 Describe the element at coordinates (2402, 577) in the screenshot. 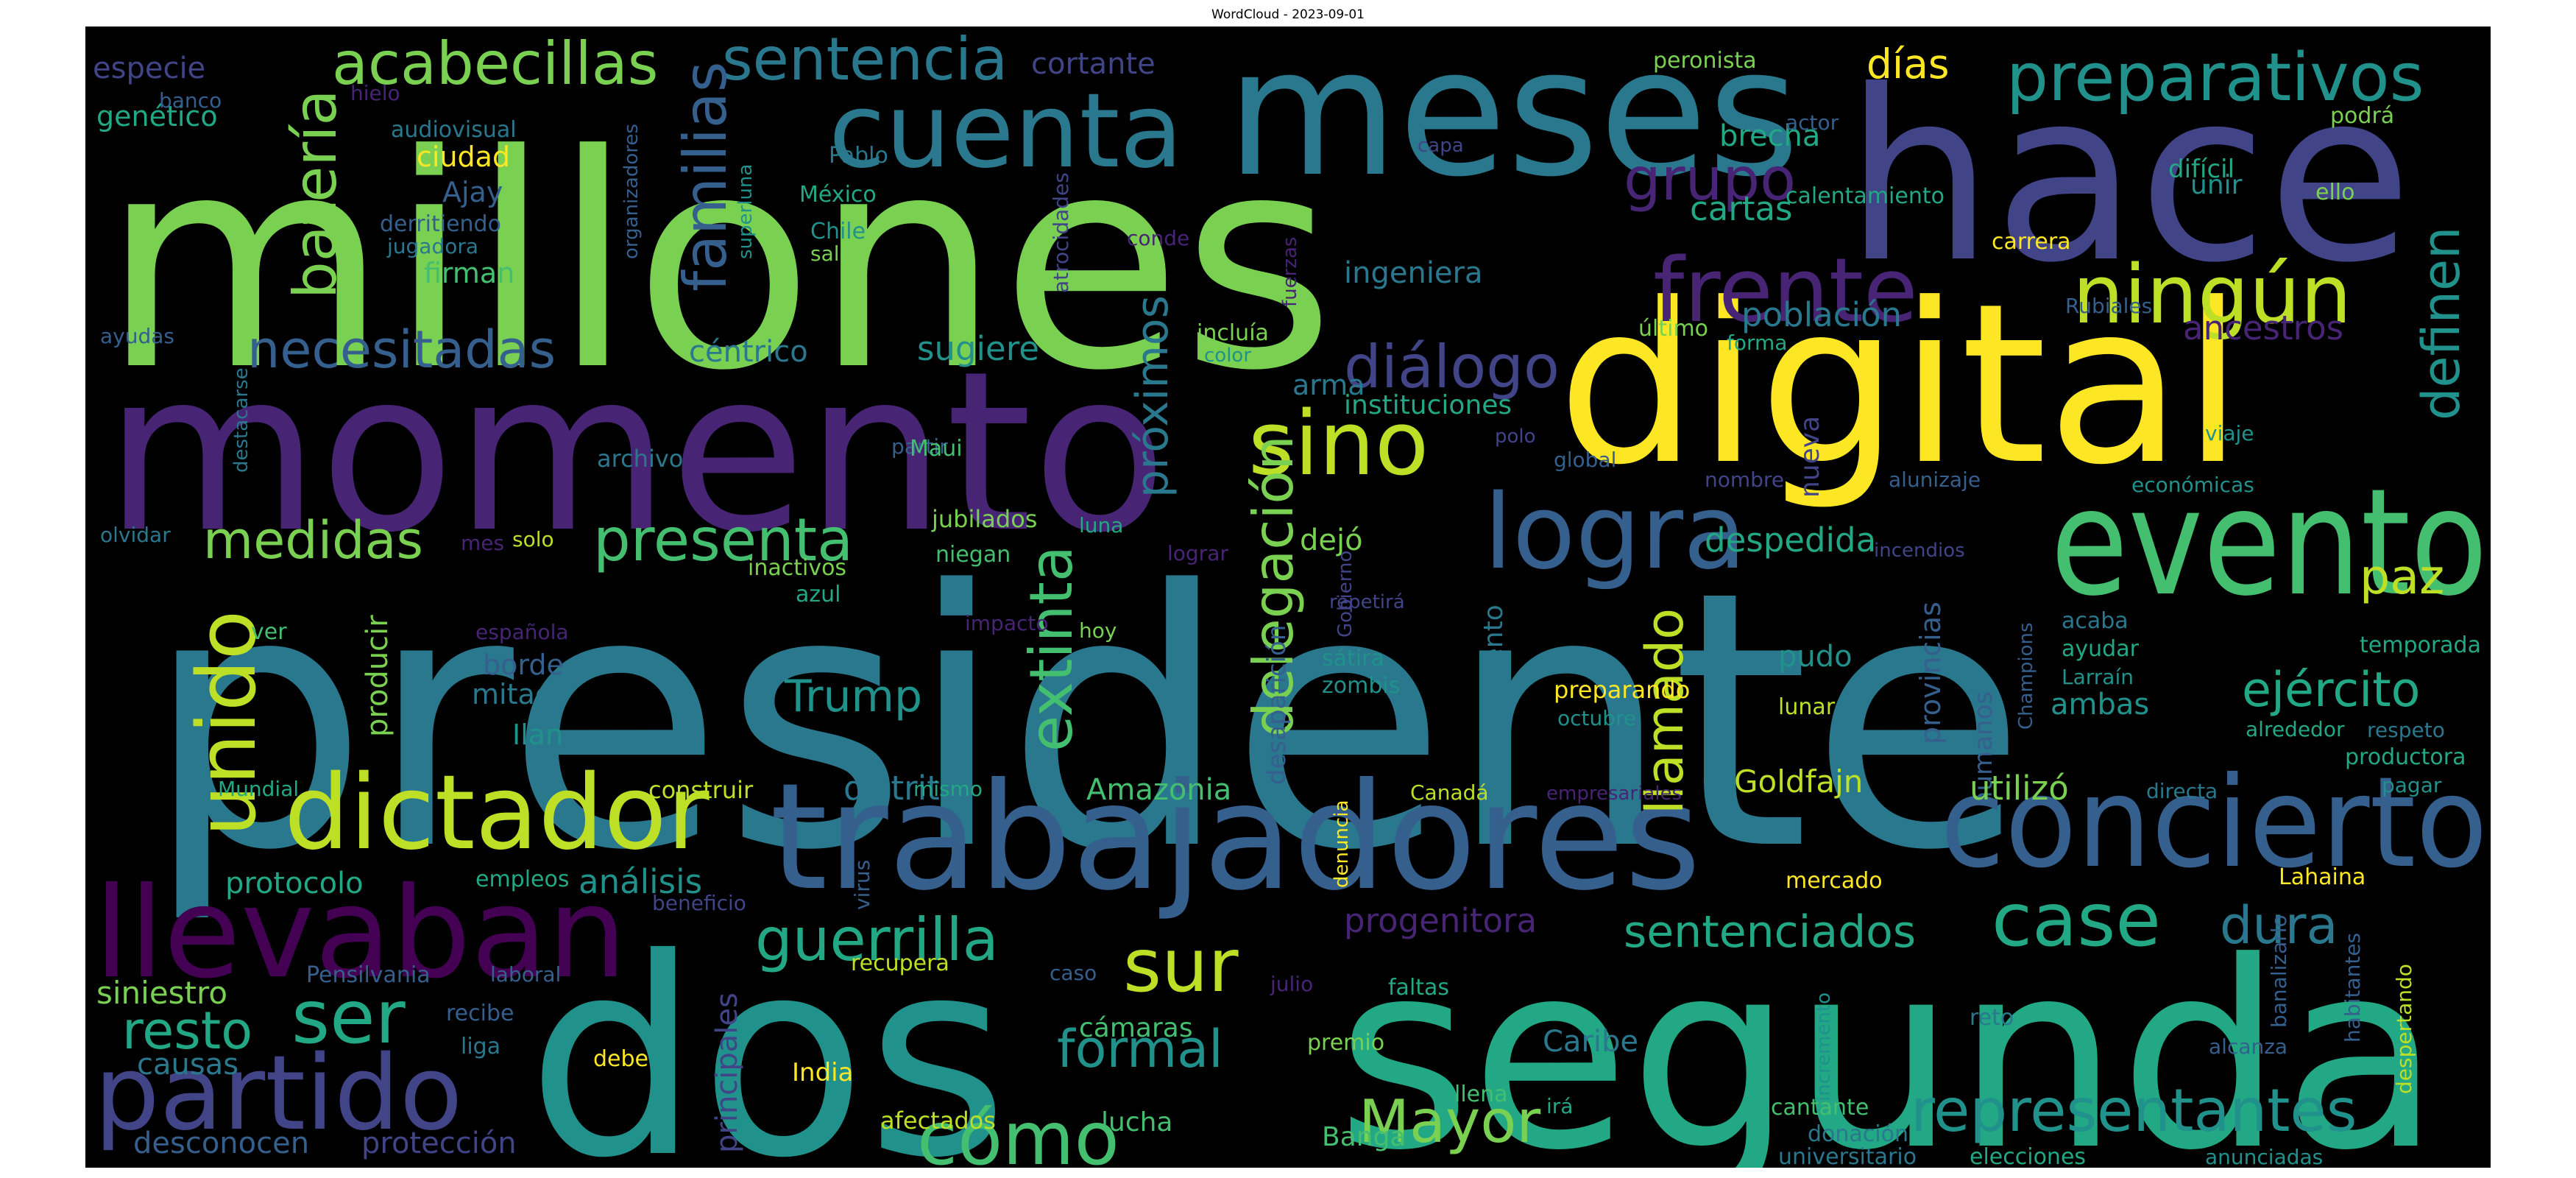

I see `cloud-word: paz` at that location.